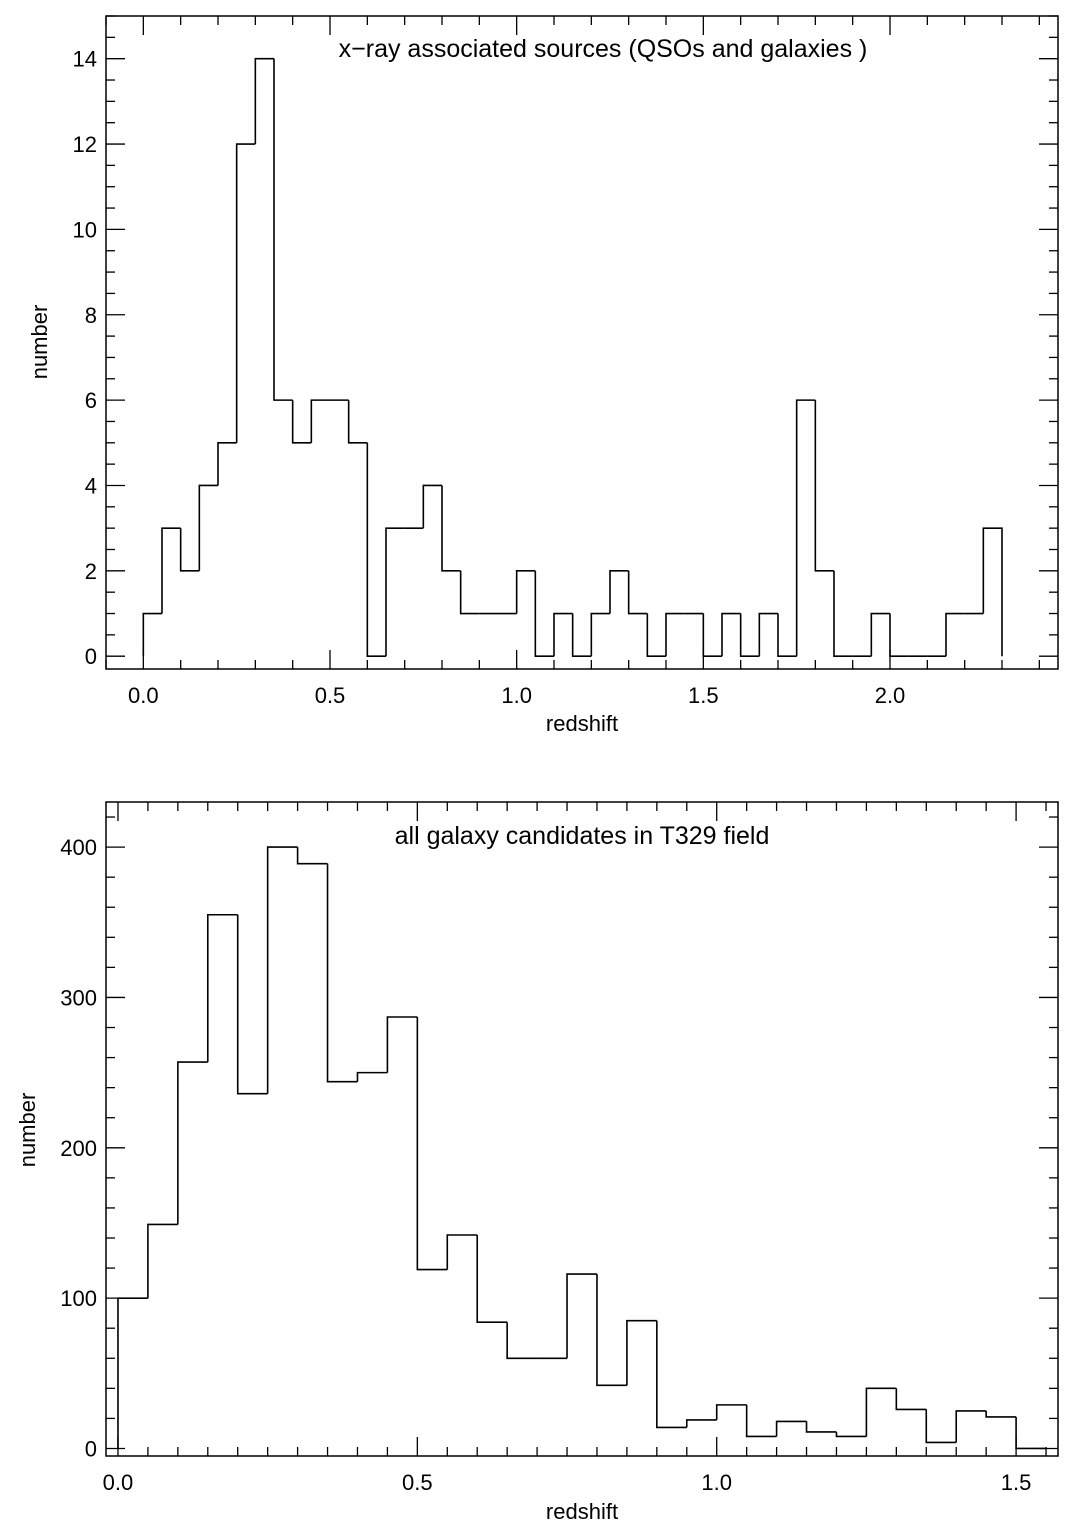  I want to click on top-x-tick-label: 1.0, so click(516, 695).